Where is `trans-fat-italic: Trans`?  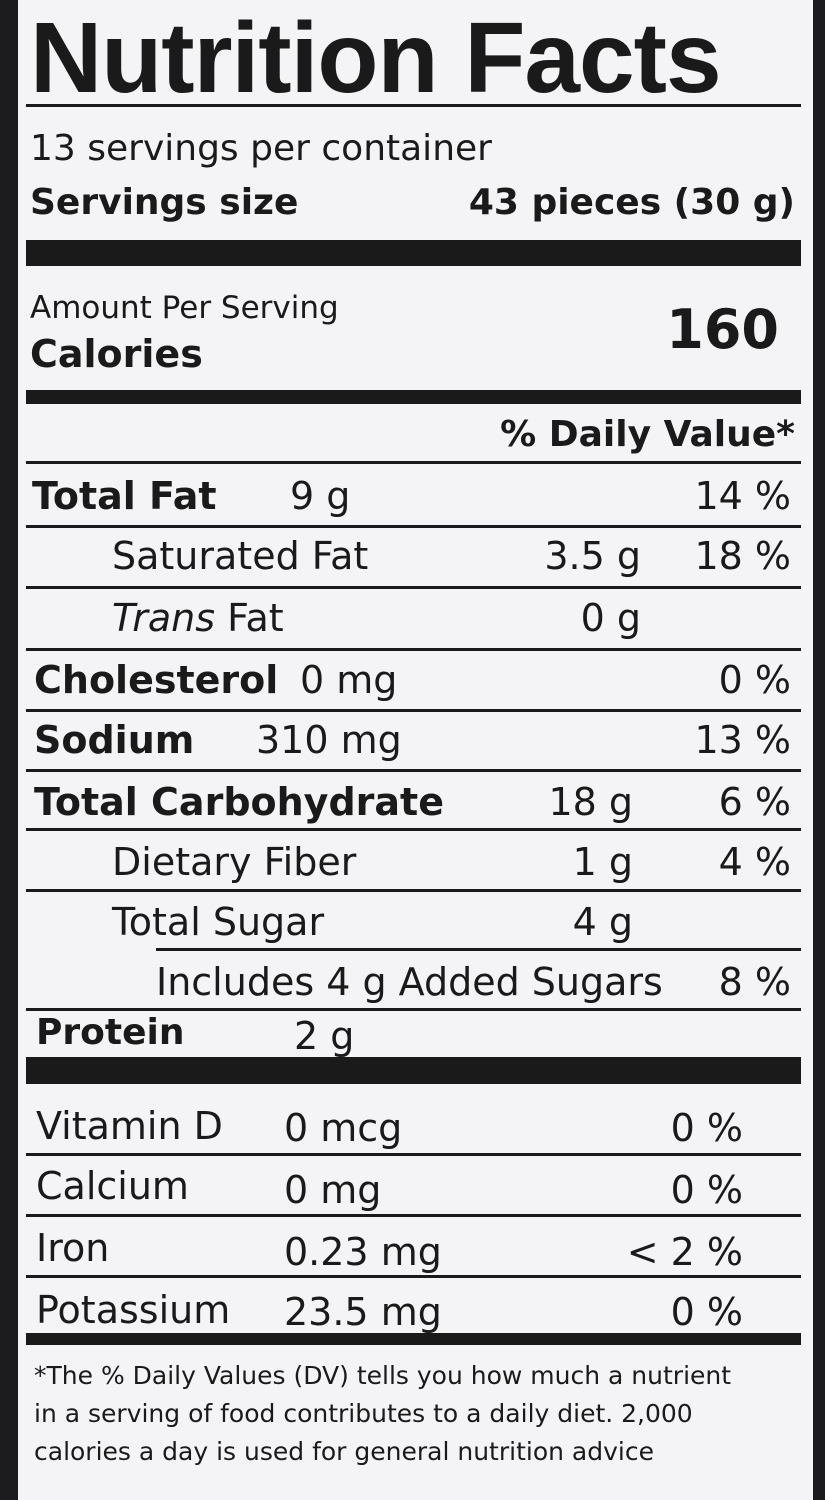
trans-fat-italic: Trans is located at coordinates (164, 618).